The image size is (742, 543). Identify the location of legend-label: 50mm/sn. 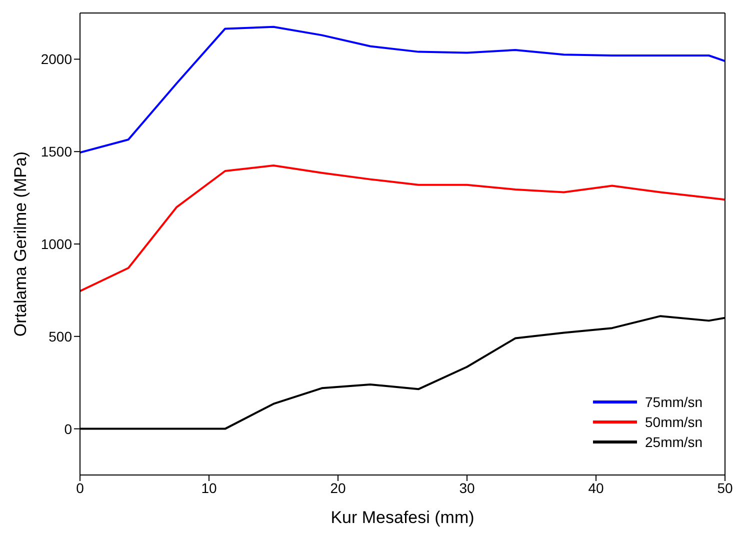
(674, 422).